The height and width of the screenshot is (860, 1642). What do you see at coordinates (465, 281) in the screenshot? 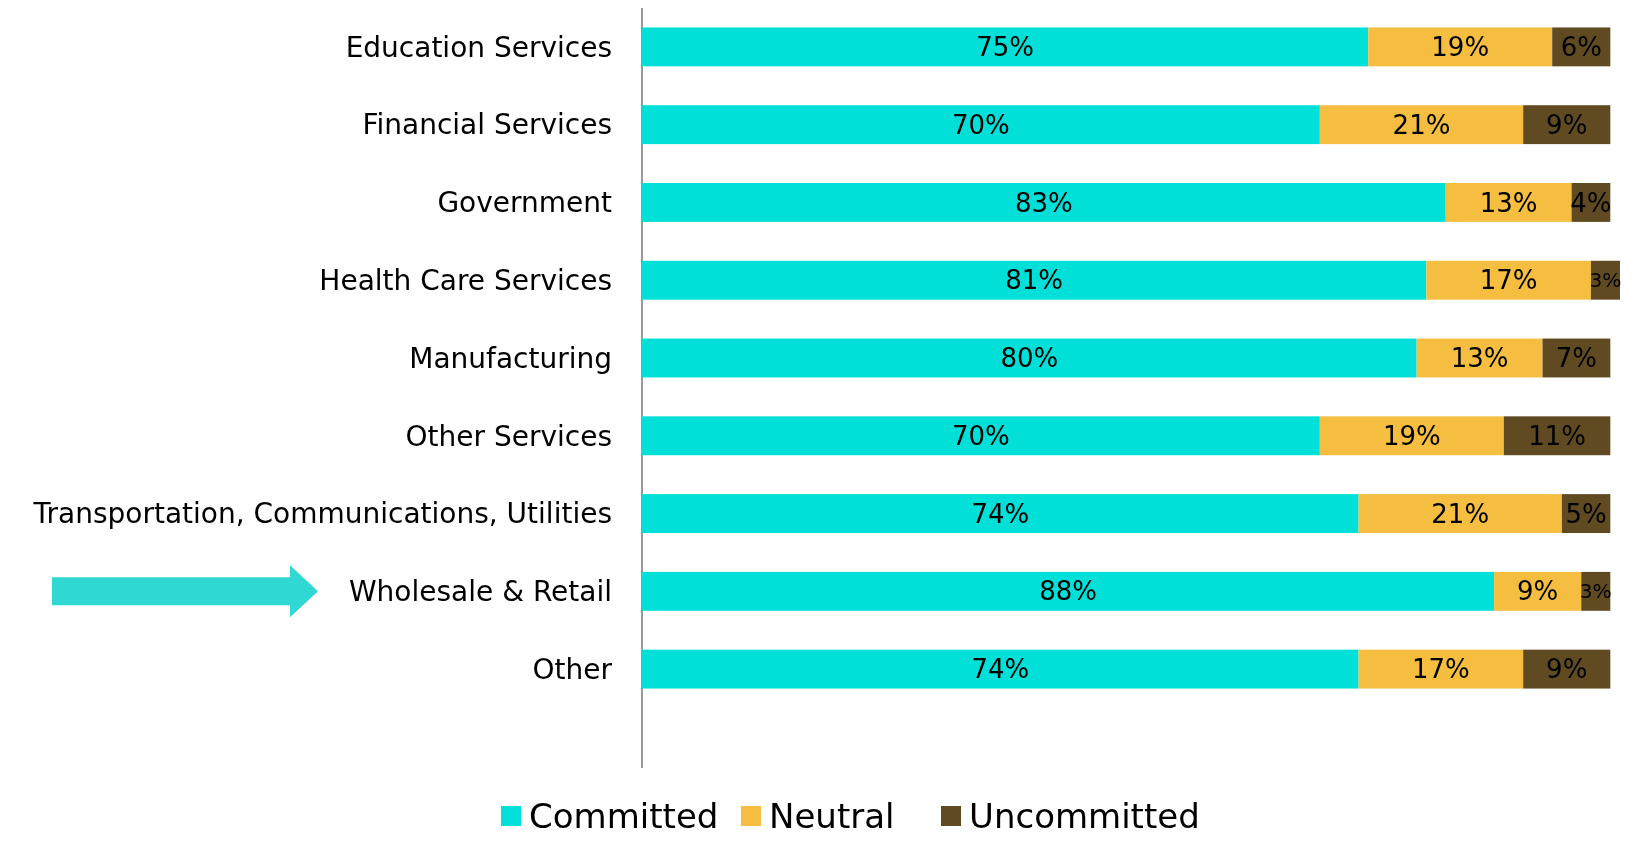
I see `y-tick-label: Health Care Services` at bounding box center [465, 281].